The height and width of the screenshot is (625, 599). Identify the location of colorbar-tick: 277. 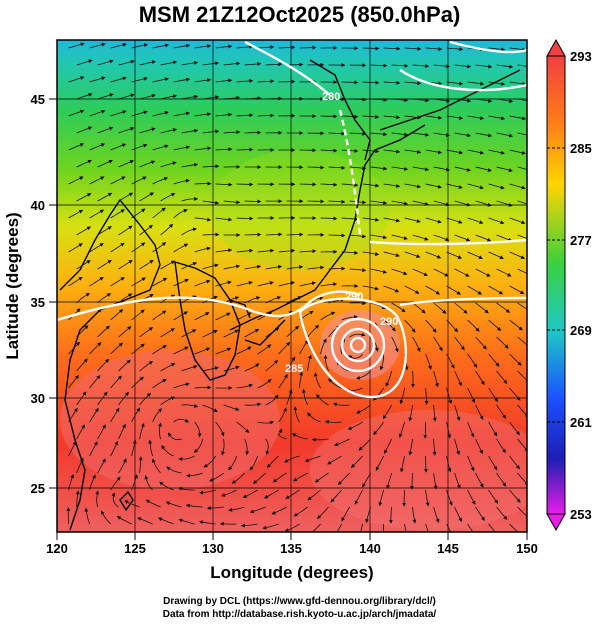
(581, 240).